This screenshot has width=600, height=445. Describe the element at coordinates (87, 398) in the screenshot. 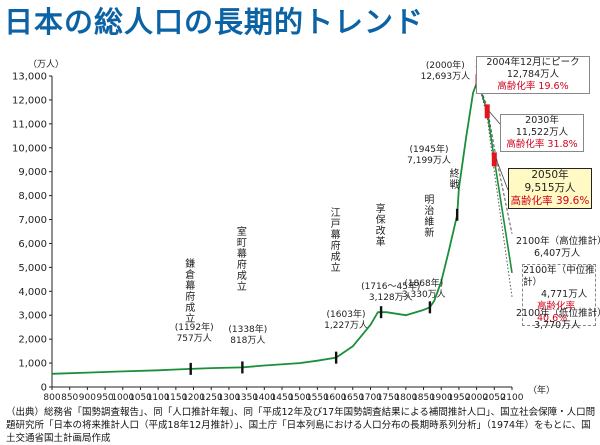

I see `x-tick-label: 900` at that location.